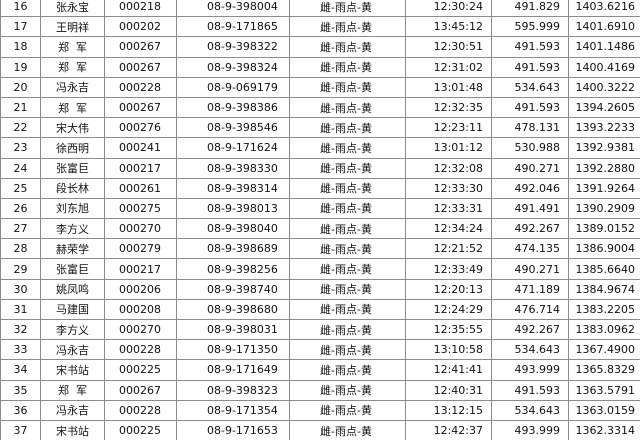 The image size is (640, 440). I want to click on arrival-time: 13:01:12, so click(448, 148).